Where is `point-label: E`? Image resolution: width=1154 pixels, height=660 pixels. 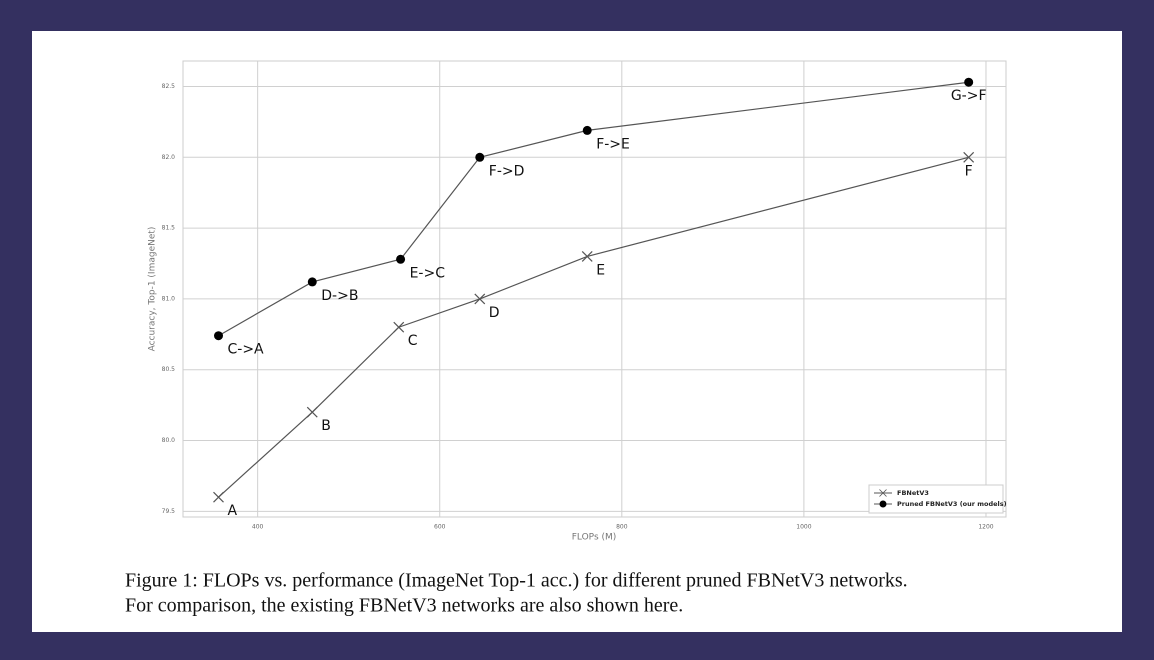 point-label: E is located at coordinates (600, 270).